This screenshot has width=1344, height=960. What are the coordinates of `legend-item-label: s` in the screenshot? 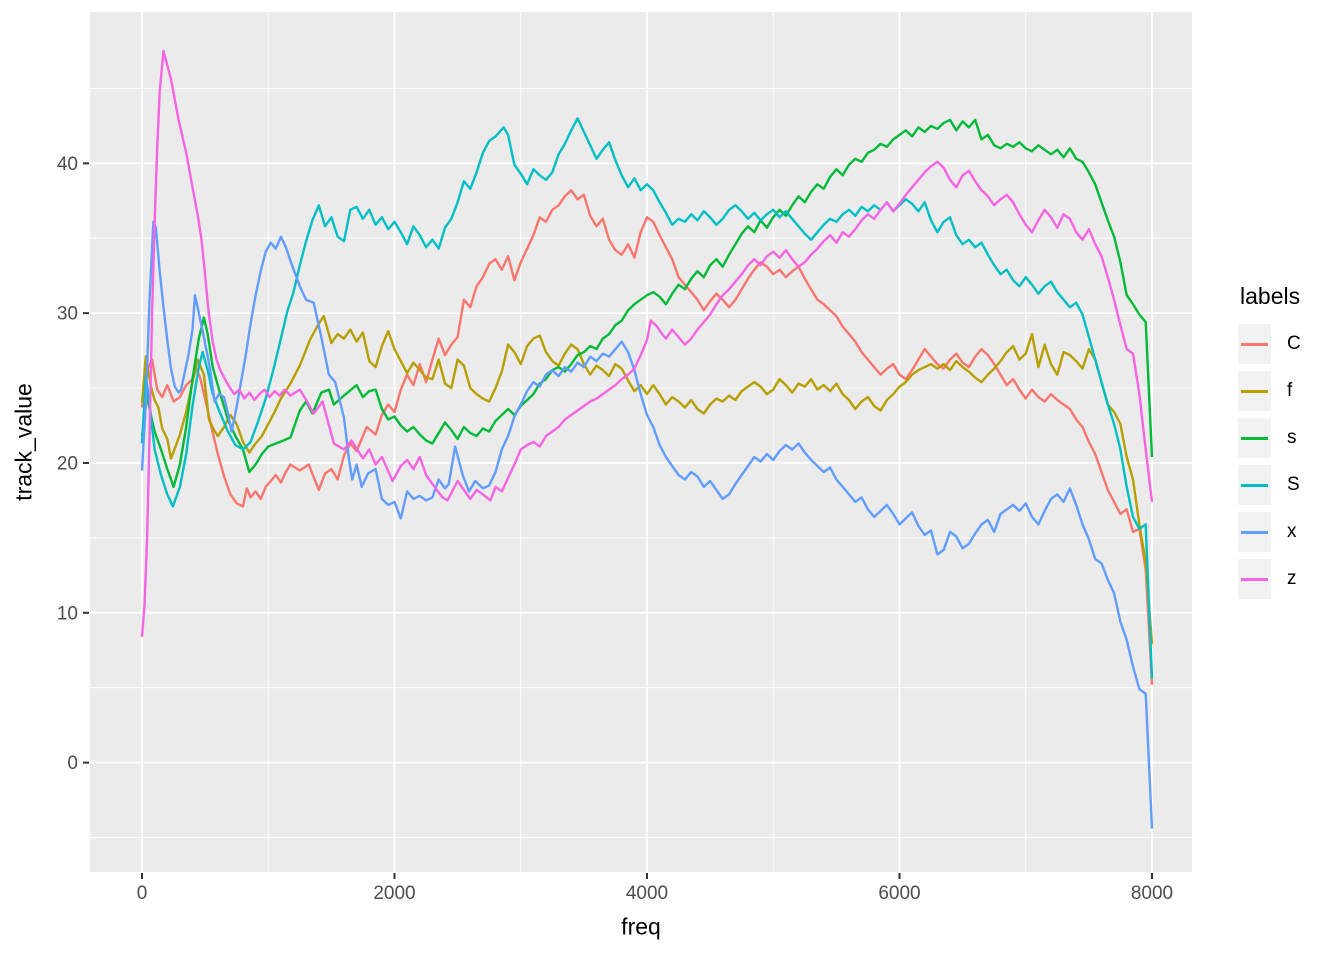 It's located at (1292, 437).